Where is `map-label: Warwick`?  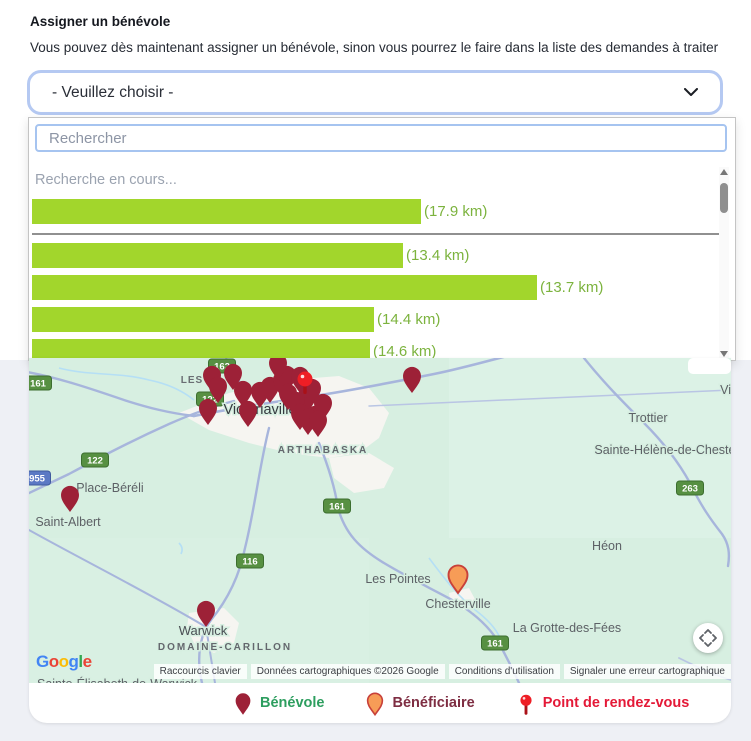
map-label: Warwick is located at coordinates (203, 630).